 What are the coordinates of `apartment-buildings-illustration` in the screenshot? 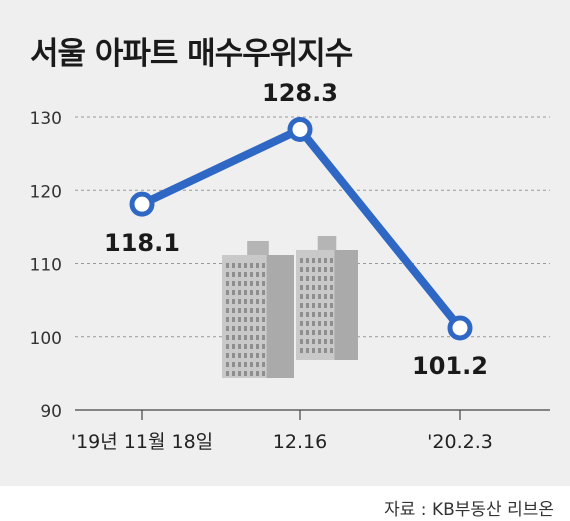 It's located at (290, 307).